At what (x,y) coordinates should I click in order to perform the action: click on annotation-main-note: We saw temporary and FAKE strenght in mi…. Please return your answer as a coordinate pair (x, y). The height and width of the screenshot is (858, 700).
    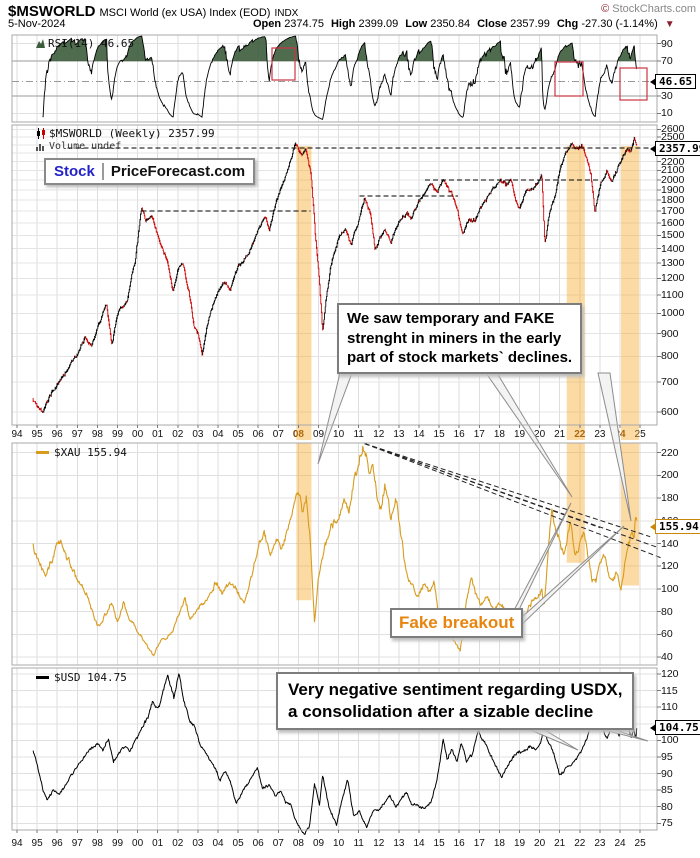
    Looking at the image, I should click on (460, 338).